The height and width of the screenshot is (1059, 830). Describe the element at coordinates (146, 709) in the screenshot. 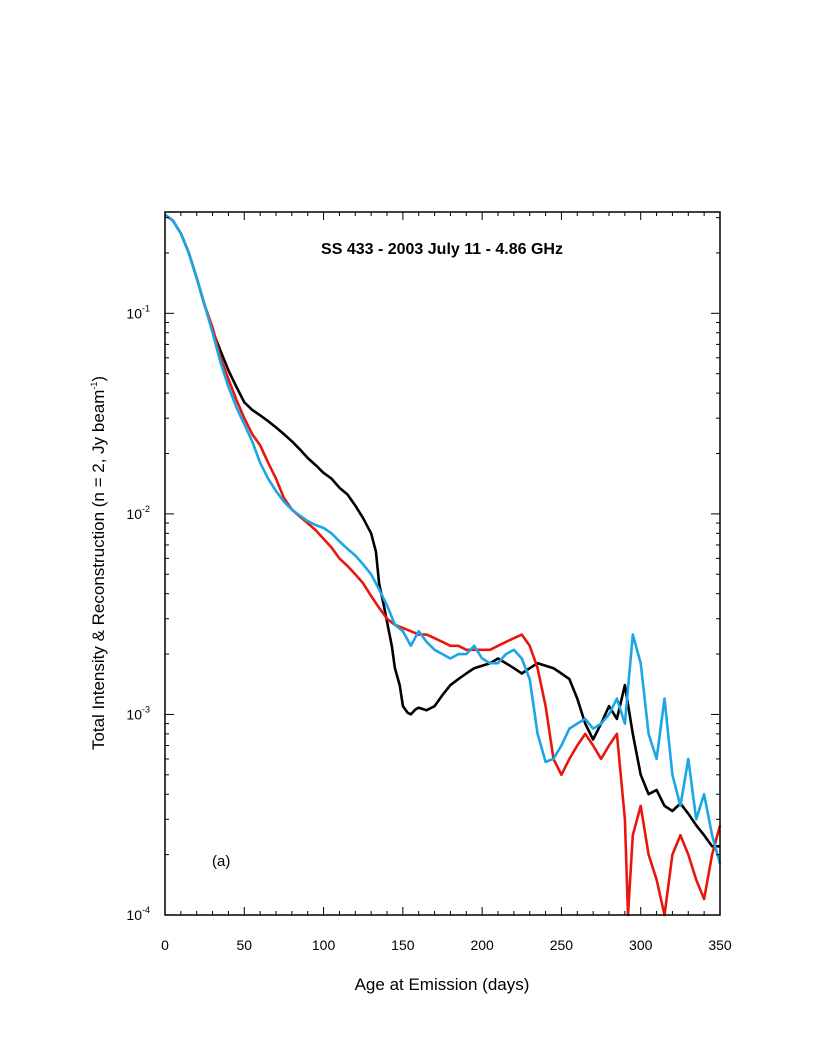

I see `y-tick-label-exponent: -3` at that location.